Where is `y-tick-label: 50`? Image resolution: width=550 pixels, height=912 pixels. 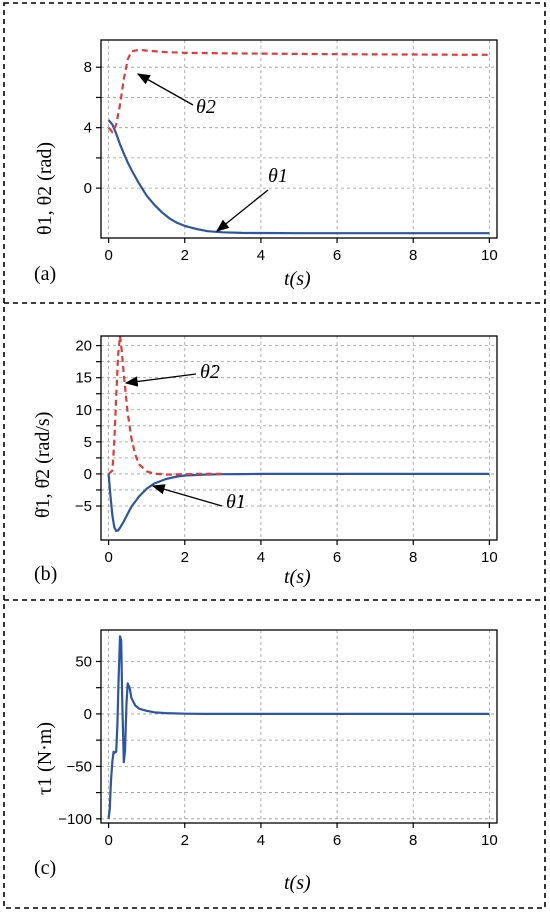 y-tick-label: 50 is located at coordinates (83, 661).